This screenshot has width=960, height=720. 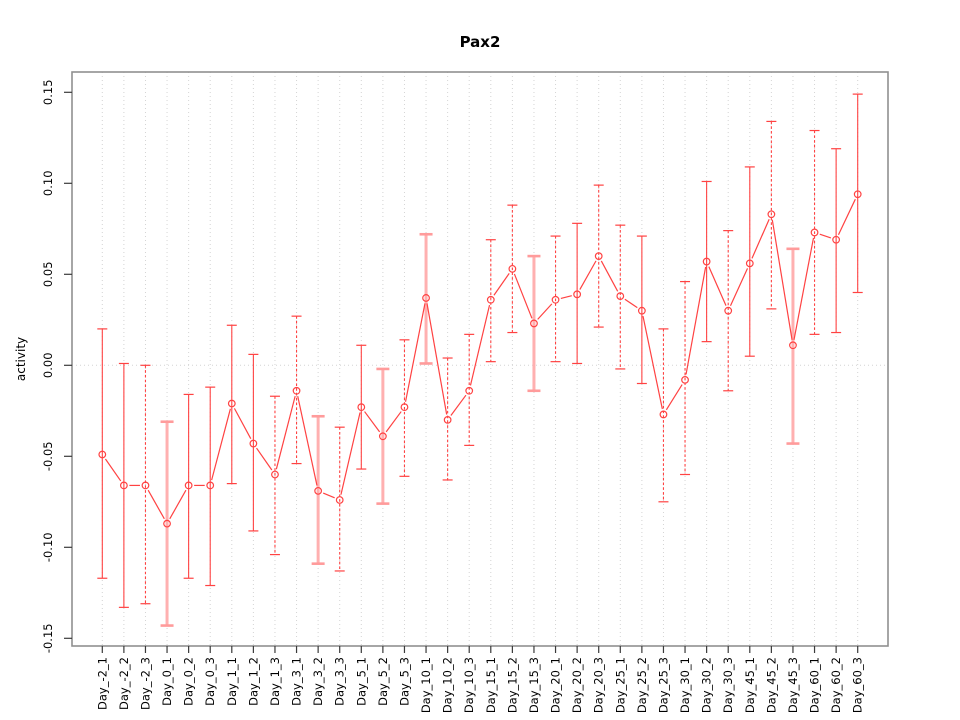 What do you see at coordinates (361, 681) in the screenshot?
I see `x-tick-label: Day_5_1` at bounding box center [361, 681].